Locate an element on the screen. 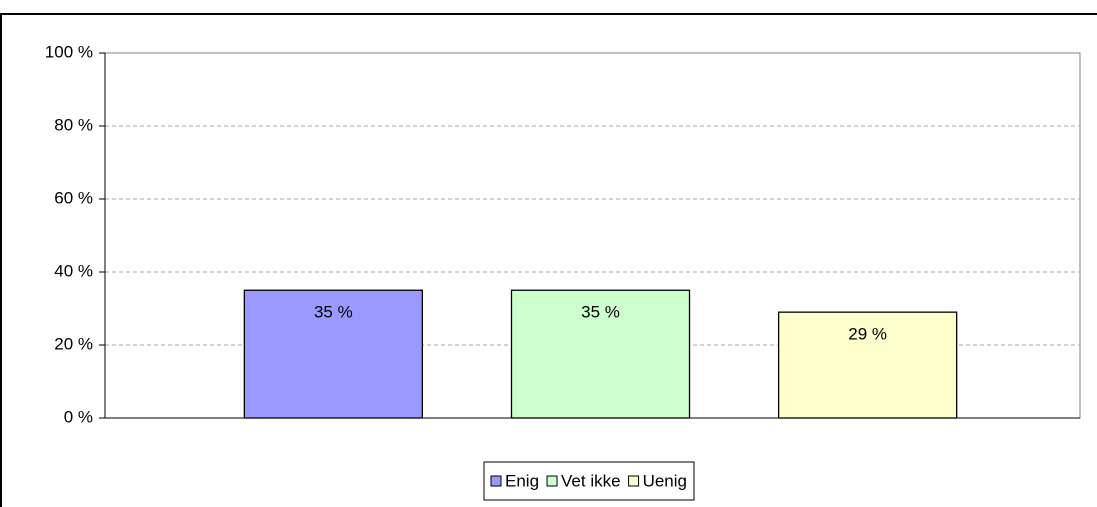 The image size is (1097, 507). y-tick-label: 100 % is located at coordinates (69, 51).